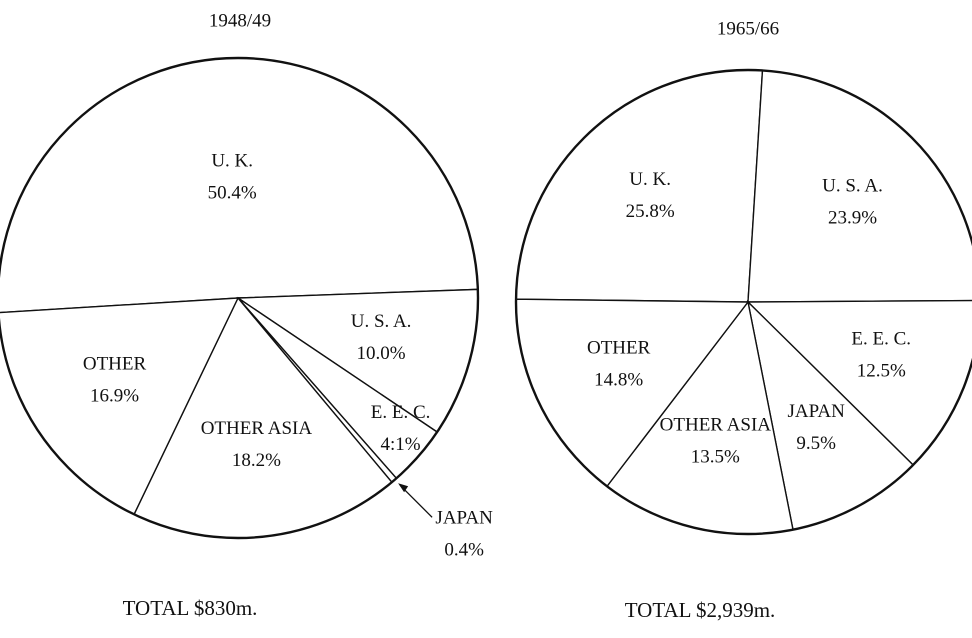  I want to click on slice-value: 23.9%, so click(852, 218).